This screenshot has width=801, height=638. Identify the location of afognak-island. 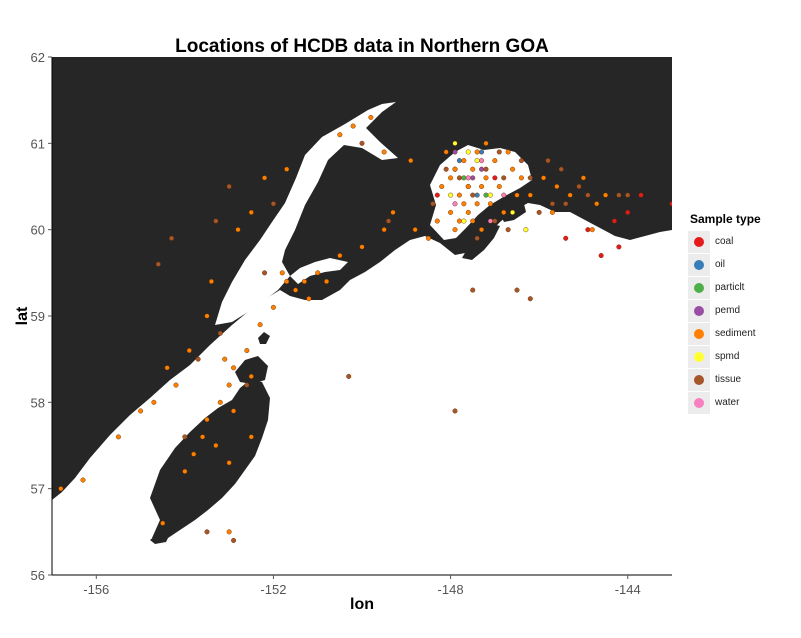
(251, 370).